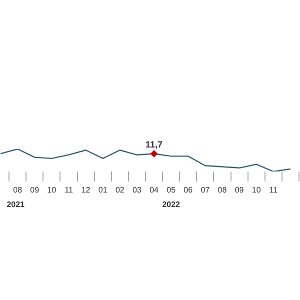  Describe the element at coordinates (120, 190) in the screenshot. I see `x-tick-label: 02` at that location.